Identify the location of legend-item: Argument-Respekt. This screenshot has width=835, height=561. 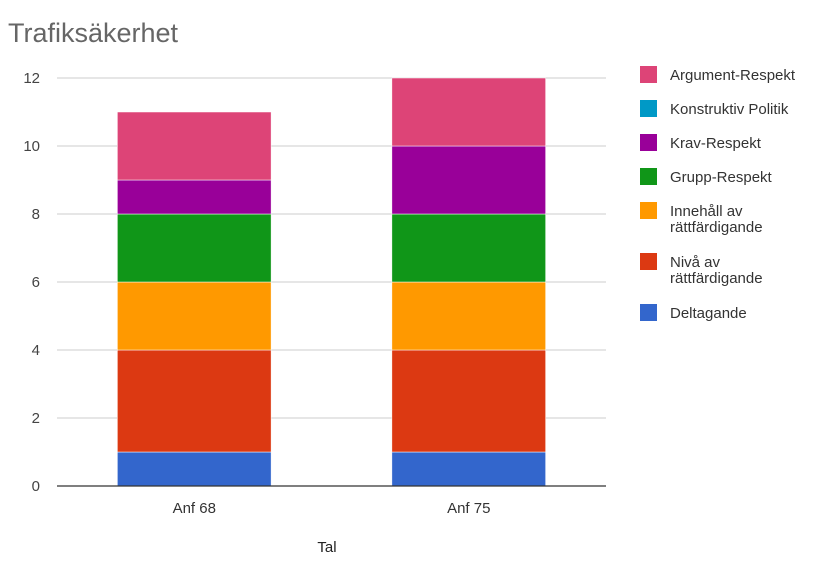
(718, 75).